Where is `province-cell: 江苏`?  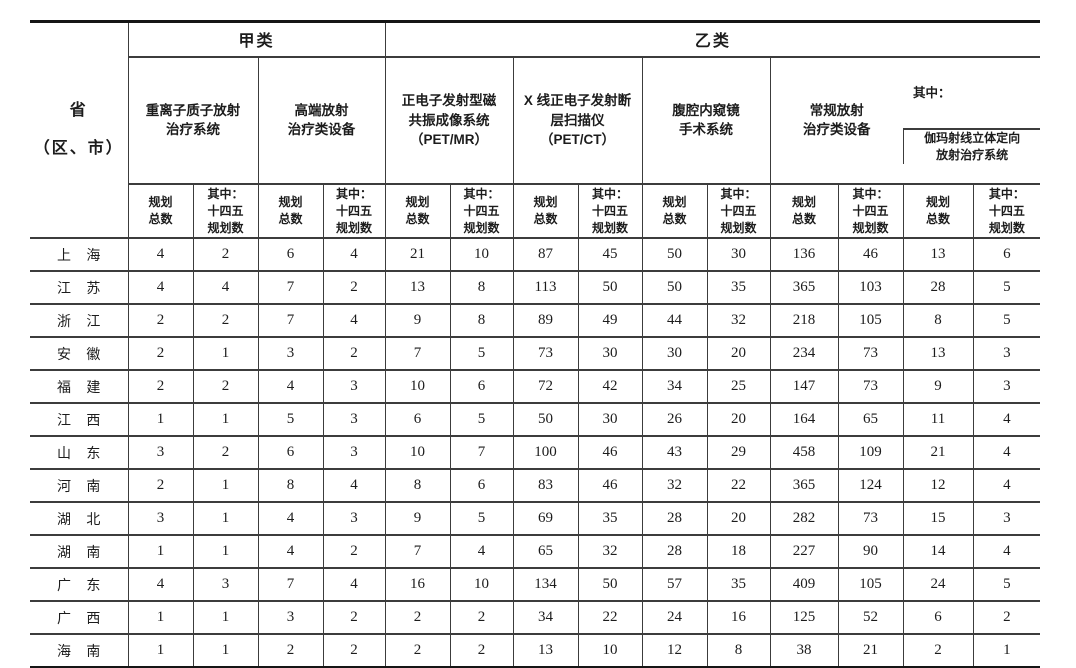
province-cell: 江苏 is located at coordinates (79, 288).